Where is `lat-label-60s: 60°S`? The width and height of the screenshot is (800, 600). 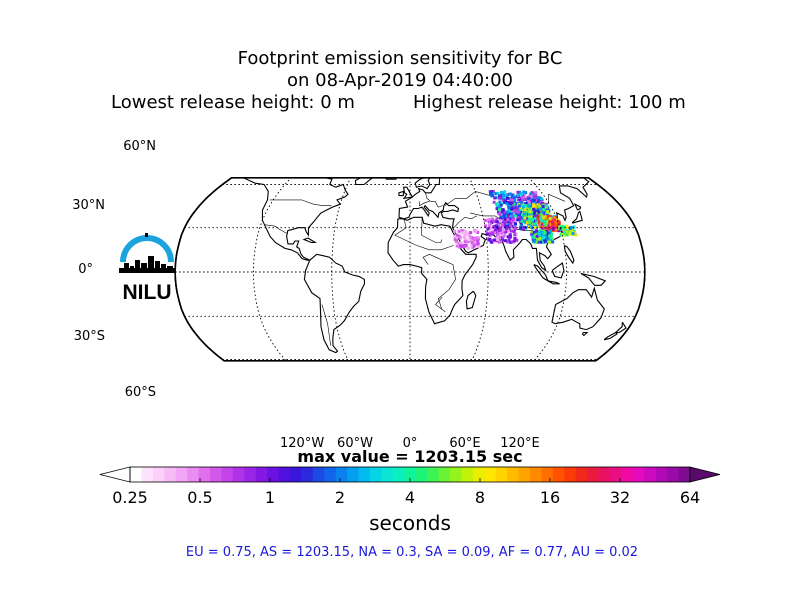
lat-label-60s: 60°S is located at coordinates (140, 392).